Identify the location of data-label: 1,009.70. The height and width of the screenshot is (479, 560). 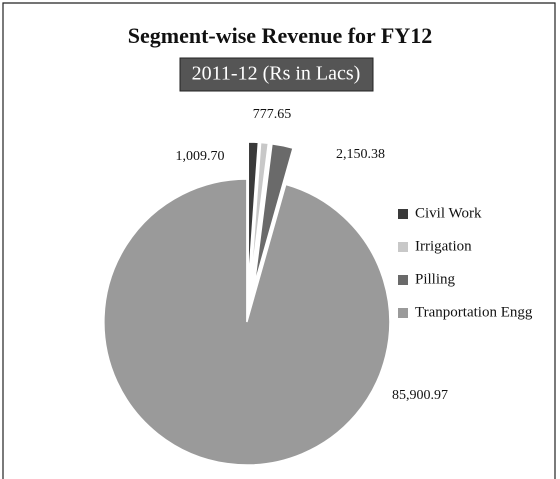
(200, 156).